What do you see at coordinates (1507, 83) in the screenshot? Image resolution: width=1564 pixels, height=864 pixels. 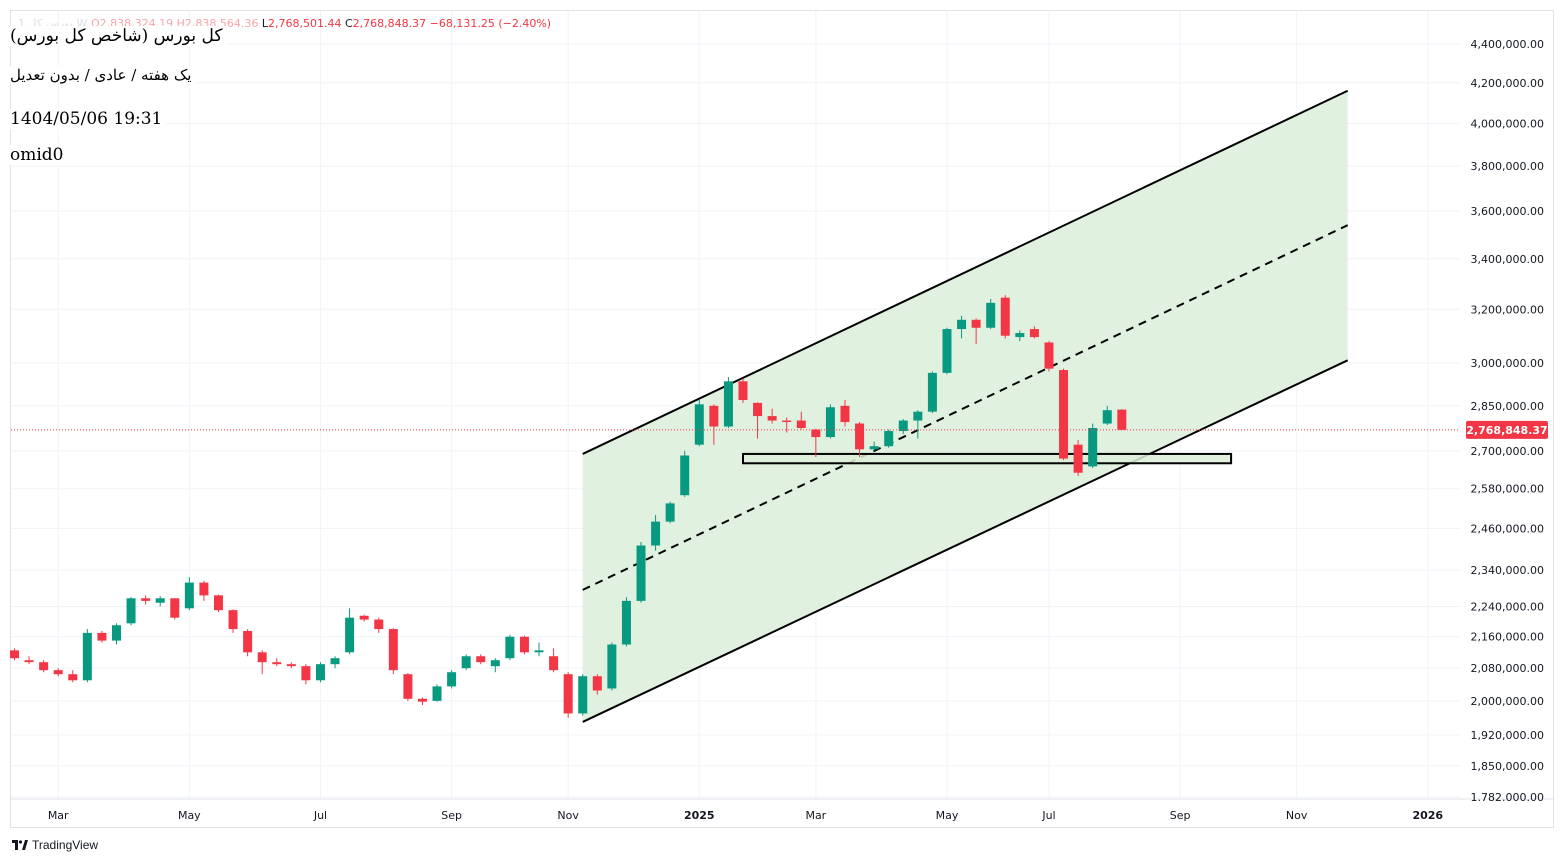 I see `price-tick-label: 4,200,000.00` at bounding box center [1507, 83].